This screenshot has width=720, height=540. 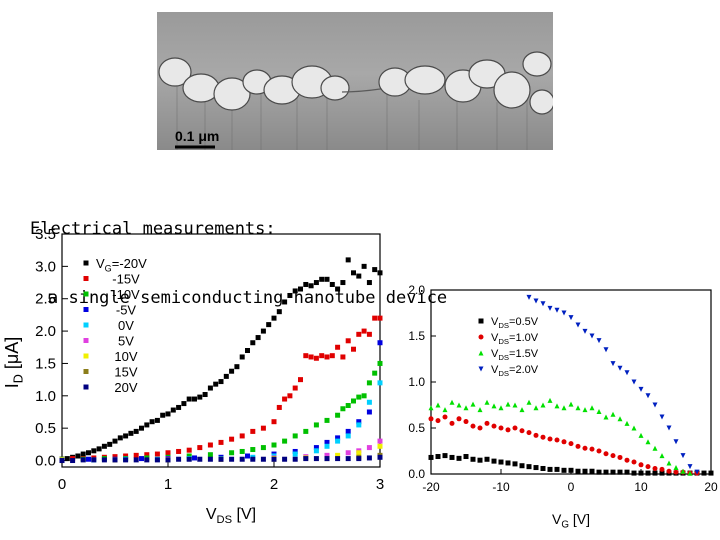 I want to click on legend-label: -5V, so click(x=126, y=310).